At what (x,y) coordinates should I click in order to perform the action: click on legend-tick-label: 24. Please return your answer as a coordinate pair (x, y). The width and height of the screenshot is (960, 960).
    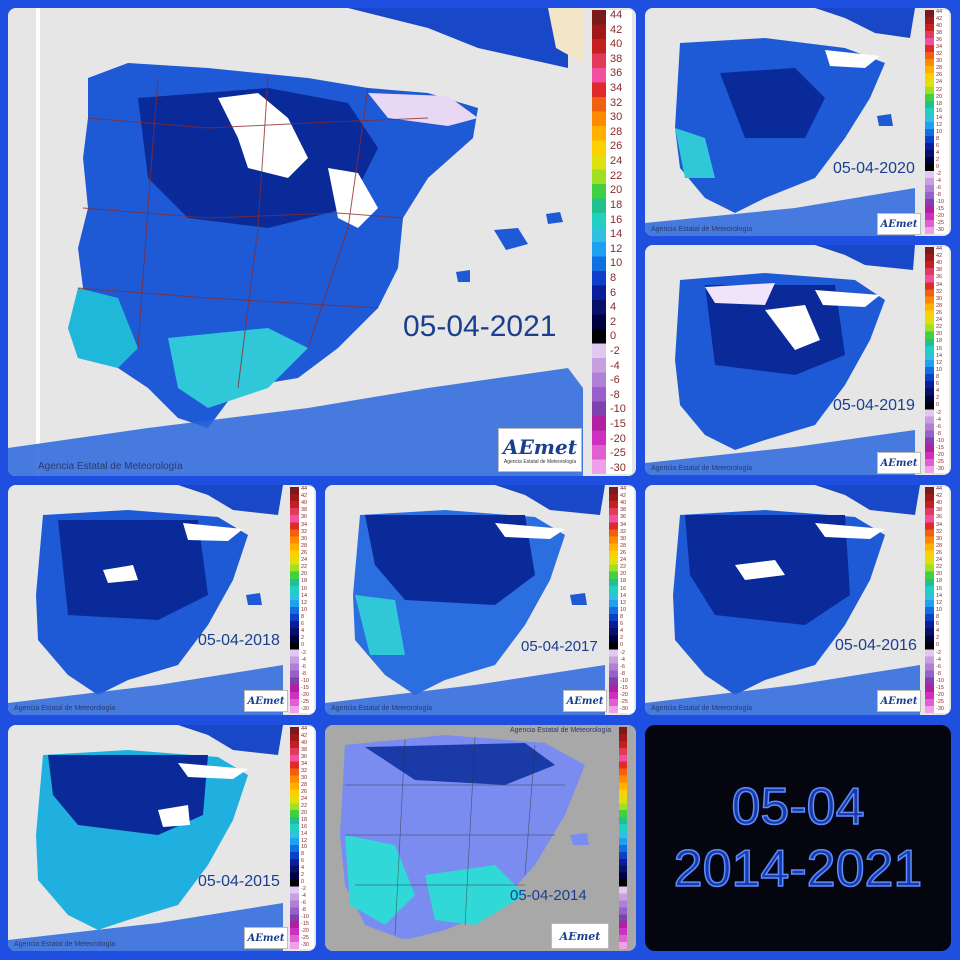
    Looking at the image, I should click on (304, 798).